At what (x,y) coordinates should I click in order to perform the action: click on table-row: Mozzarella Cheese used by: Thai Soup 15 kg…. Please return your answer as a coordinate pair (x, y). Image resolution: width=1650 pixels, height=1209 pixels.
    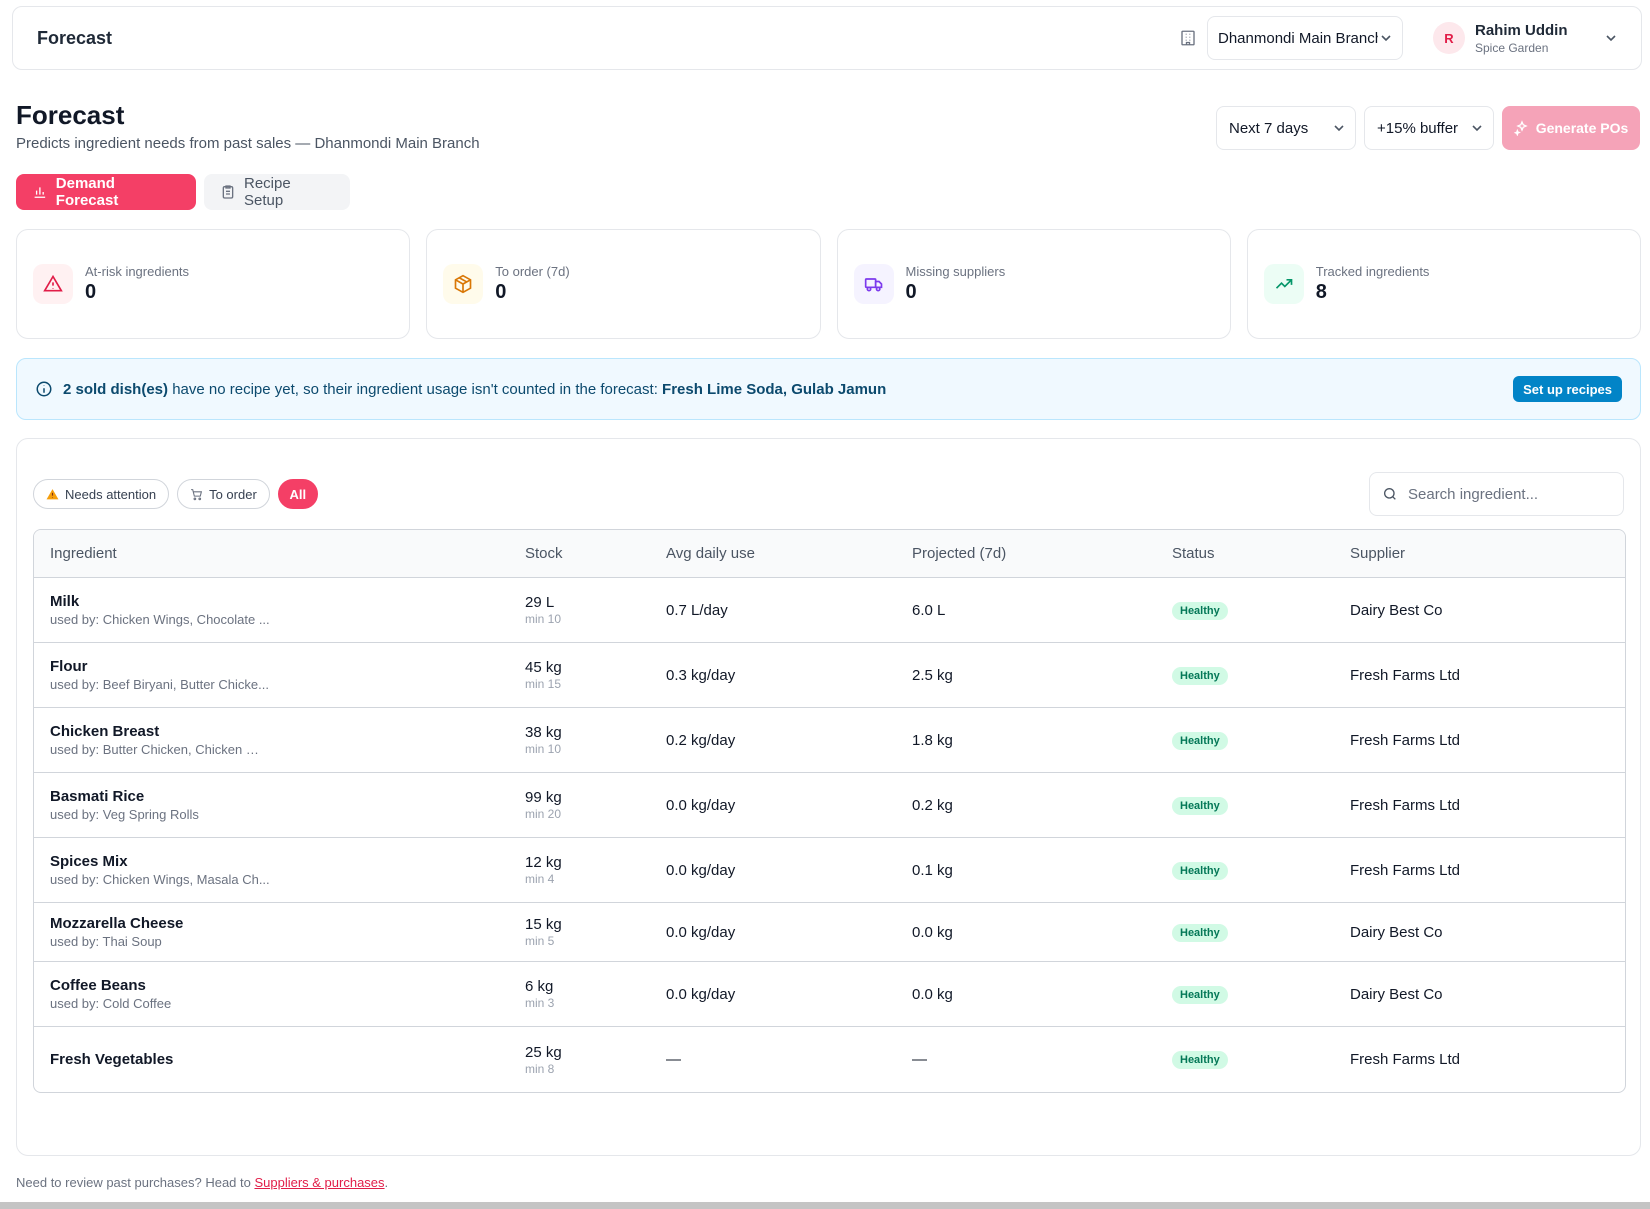
    Looking at the image, I should click on (829, 932).